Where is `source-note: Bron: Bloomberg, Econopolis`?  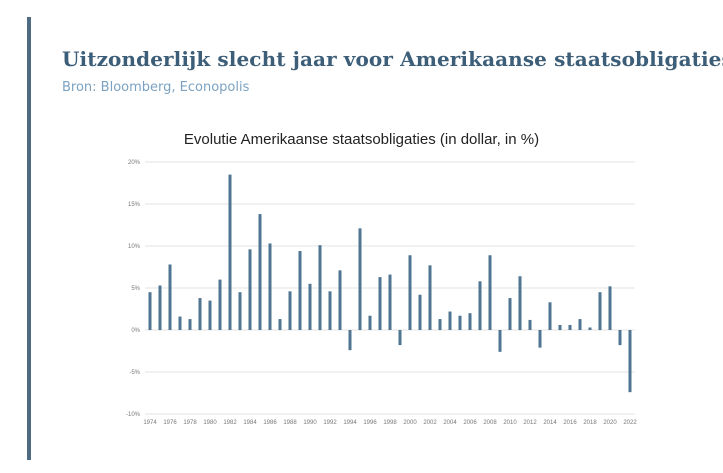 source-note: Bron: Bloomberg, Econopolis is located at coordinates (156, 87).